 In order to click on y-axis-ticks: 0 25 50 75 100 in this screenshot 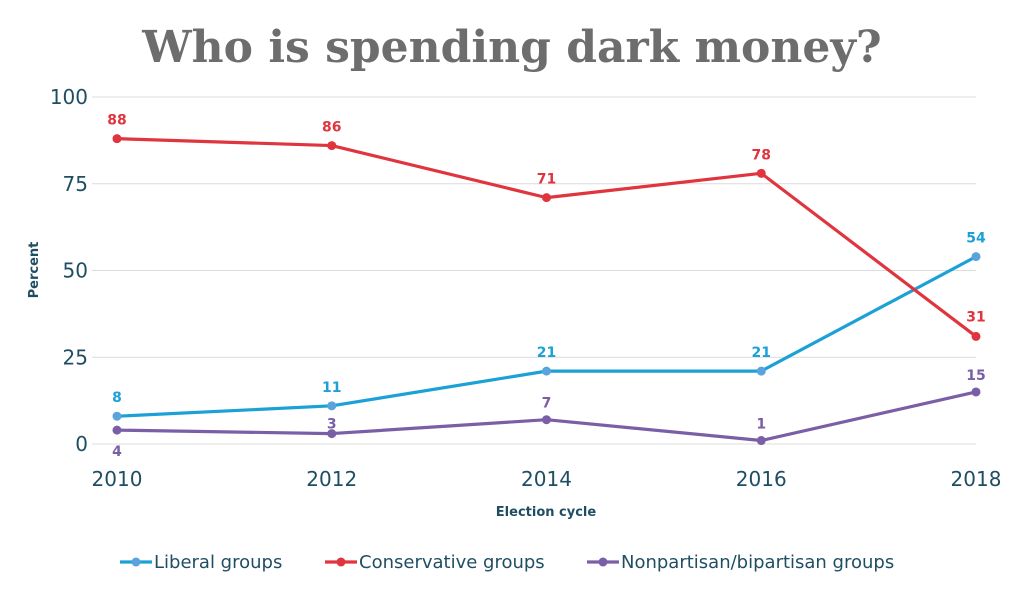, I will do `click(69, 270)`.